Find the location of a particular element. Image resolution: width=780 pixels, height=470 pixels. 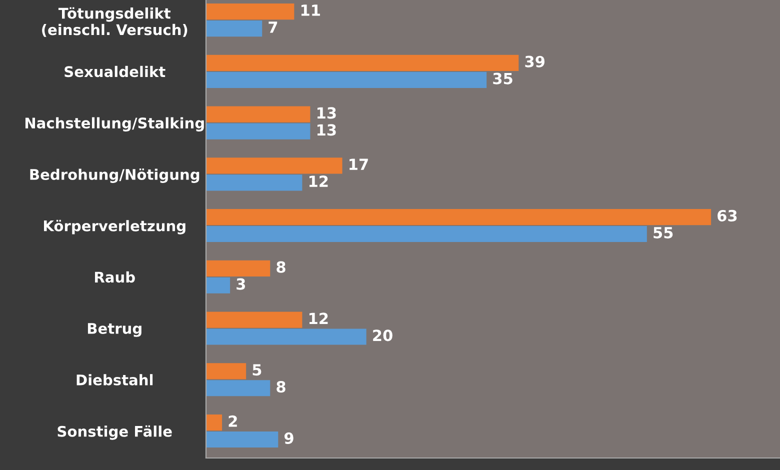

data-label: 3 is located at coordinates (241, 284).